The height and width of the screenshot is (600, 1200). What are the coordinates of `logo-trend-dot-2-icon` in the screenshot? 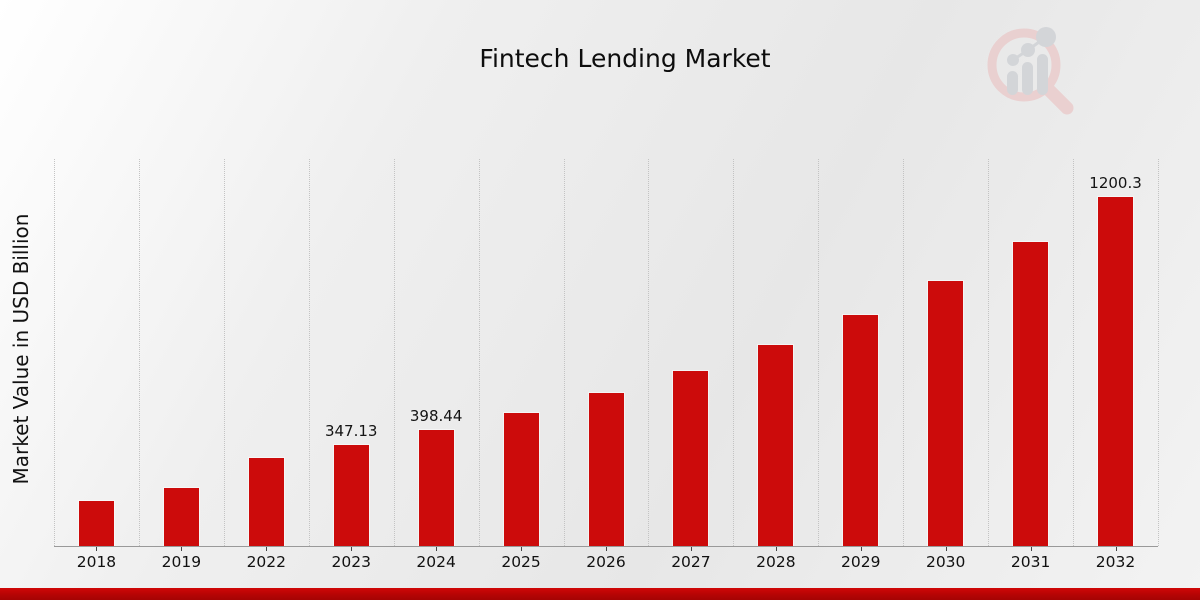 It's located at (1028, 50).